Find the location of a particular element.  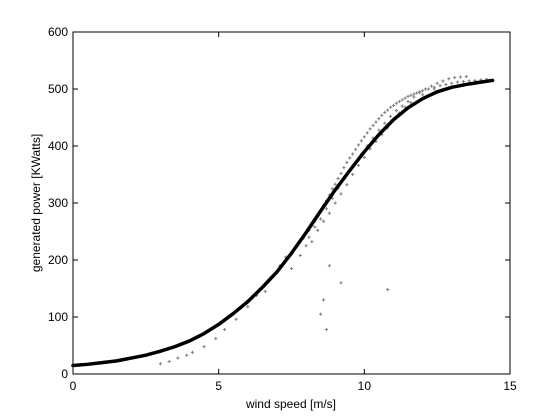

x-tick-label: 0 is located at coordinates (73, 386).